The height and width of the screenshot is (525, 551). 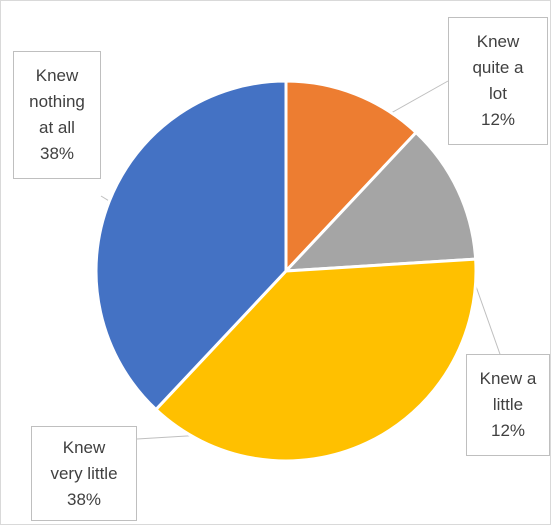 What do you see at coordinates (508, 378) in the screenshot?
I see `label-line: Knew a` at bounding box center [508, 378].